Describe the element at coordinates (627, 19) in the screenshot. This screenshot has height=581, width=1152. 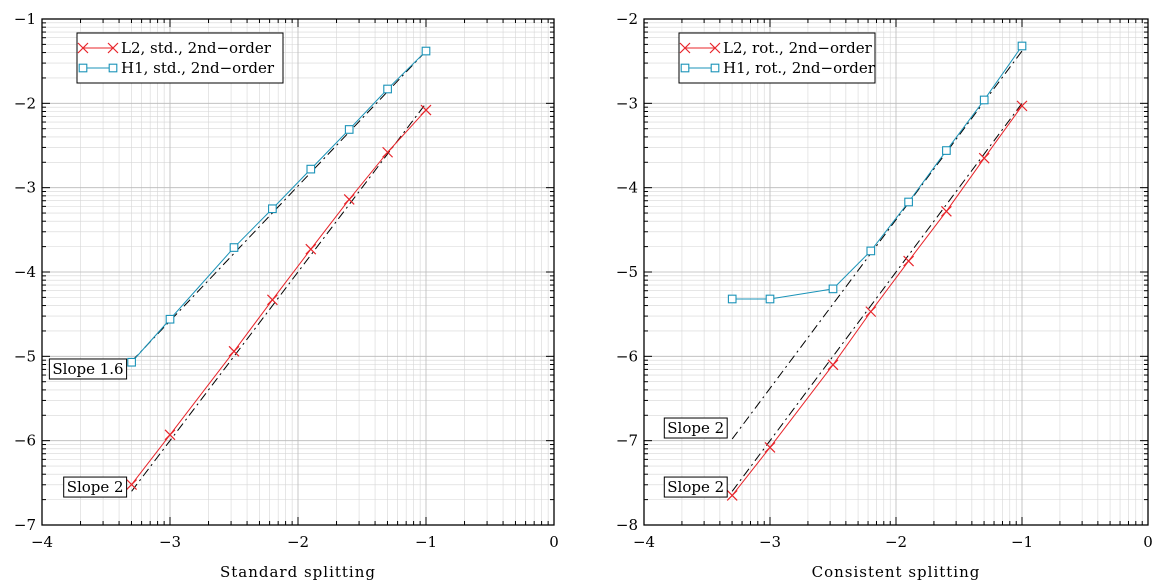
I see `y-tick-label: −2` at that location.